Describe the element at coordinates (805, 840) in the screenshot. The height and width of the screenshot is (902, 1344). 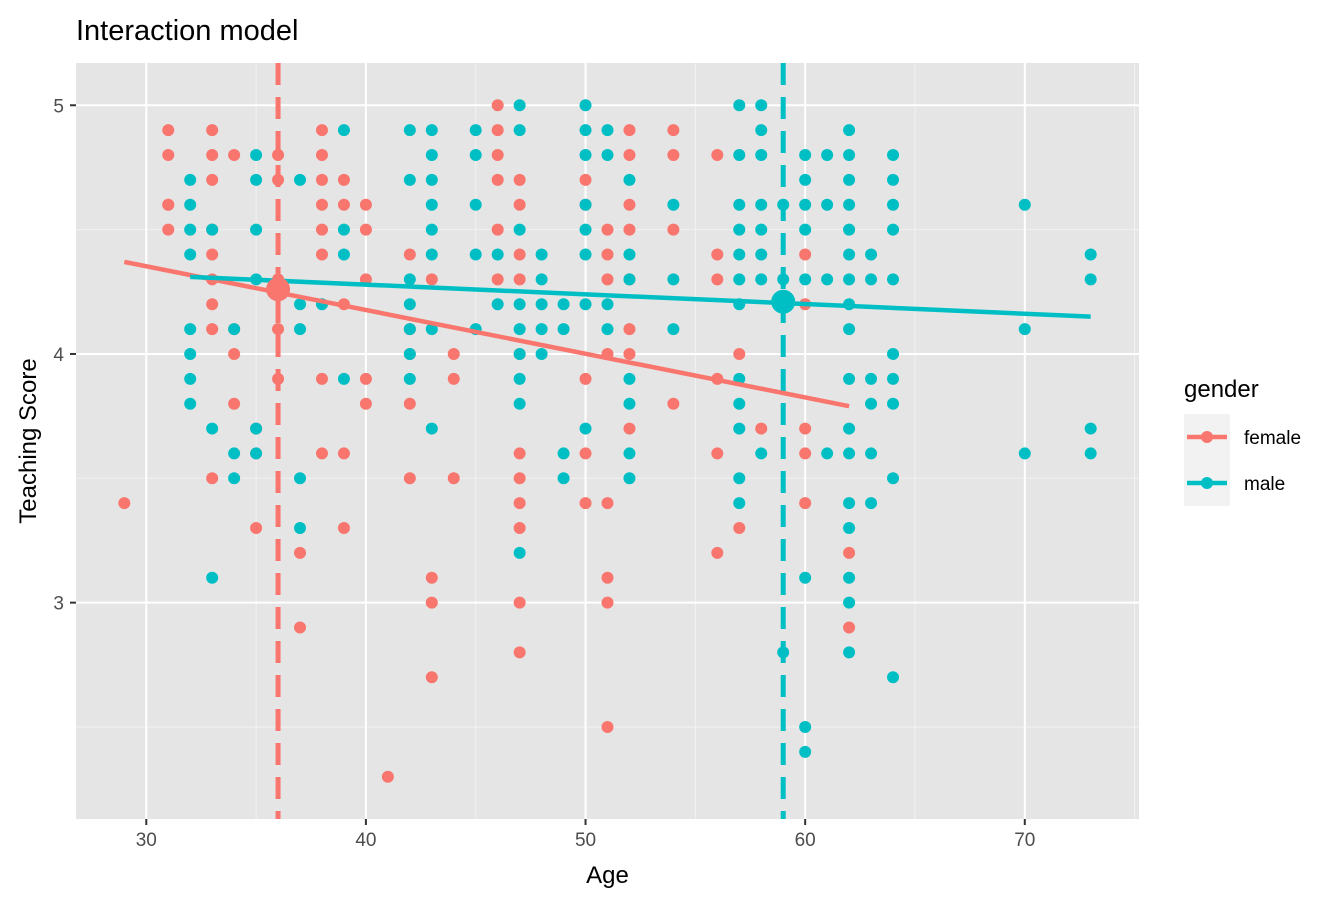
I see `x-tick-label: 60` at that location.